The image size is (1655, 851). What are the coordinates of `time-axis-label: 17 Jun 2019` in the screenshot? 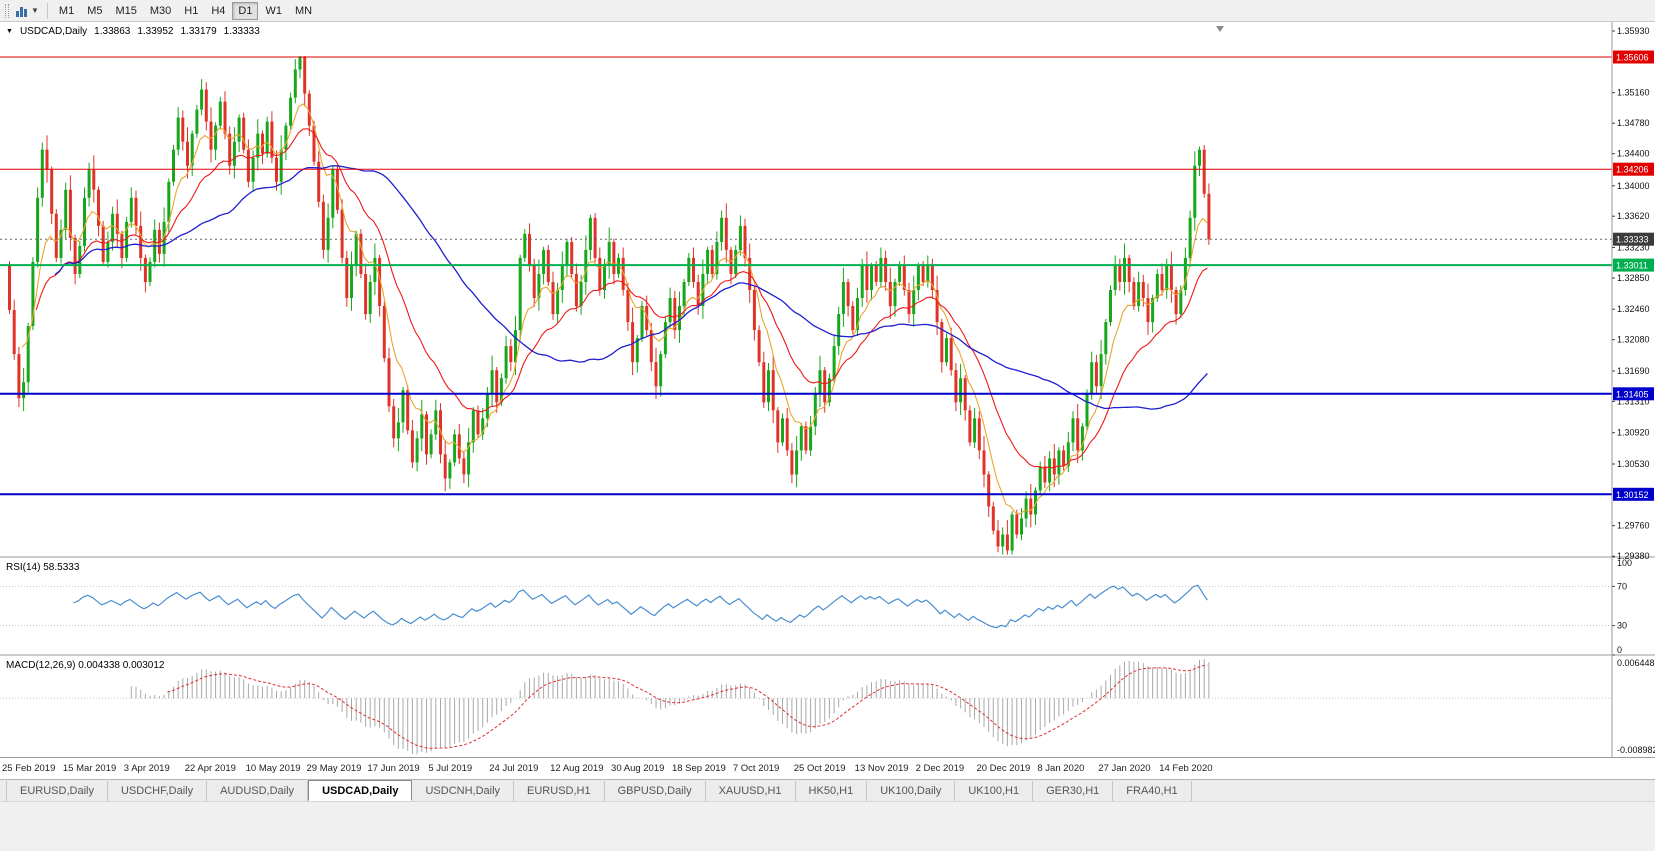 It's located at (393, 768).